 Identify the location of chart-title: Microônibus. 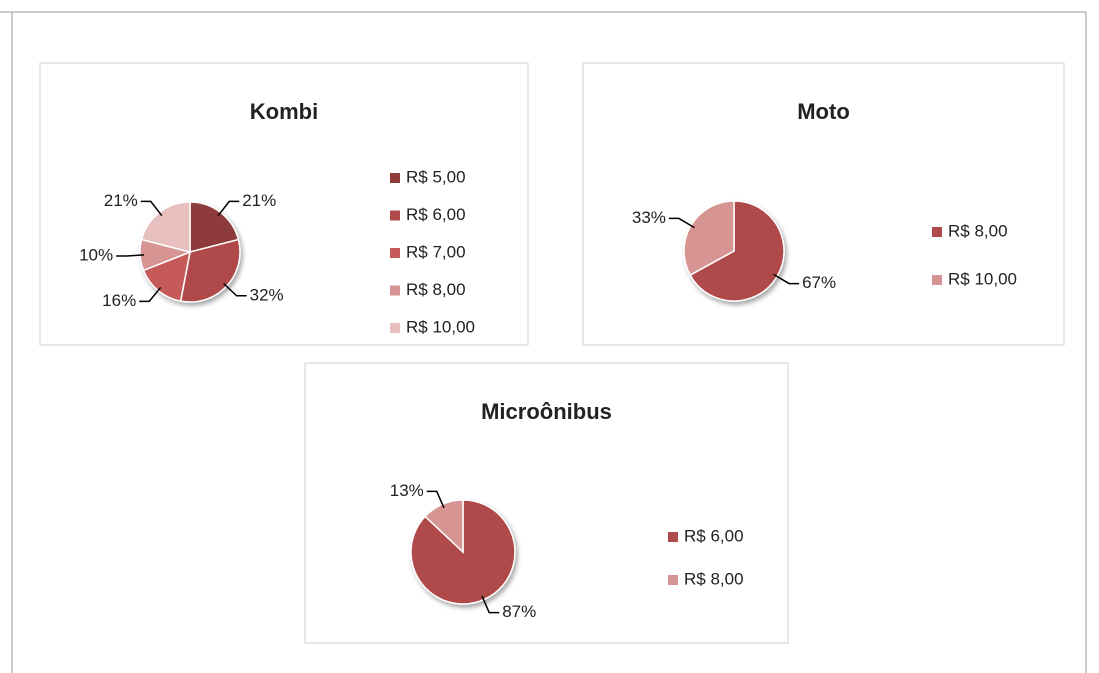
(546, 411).